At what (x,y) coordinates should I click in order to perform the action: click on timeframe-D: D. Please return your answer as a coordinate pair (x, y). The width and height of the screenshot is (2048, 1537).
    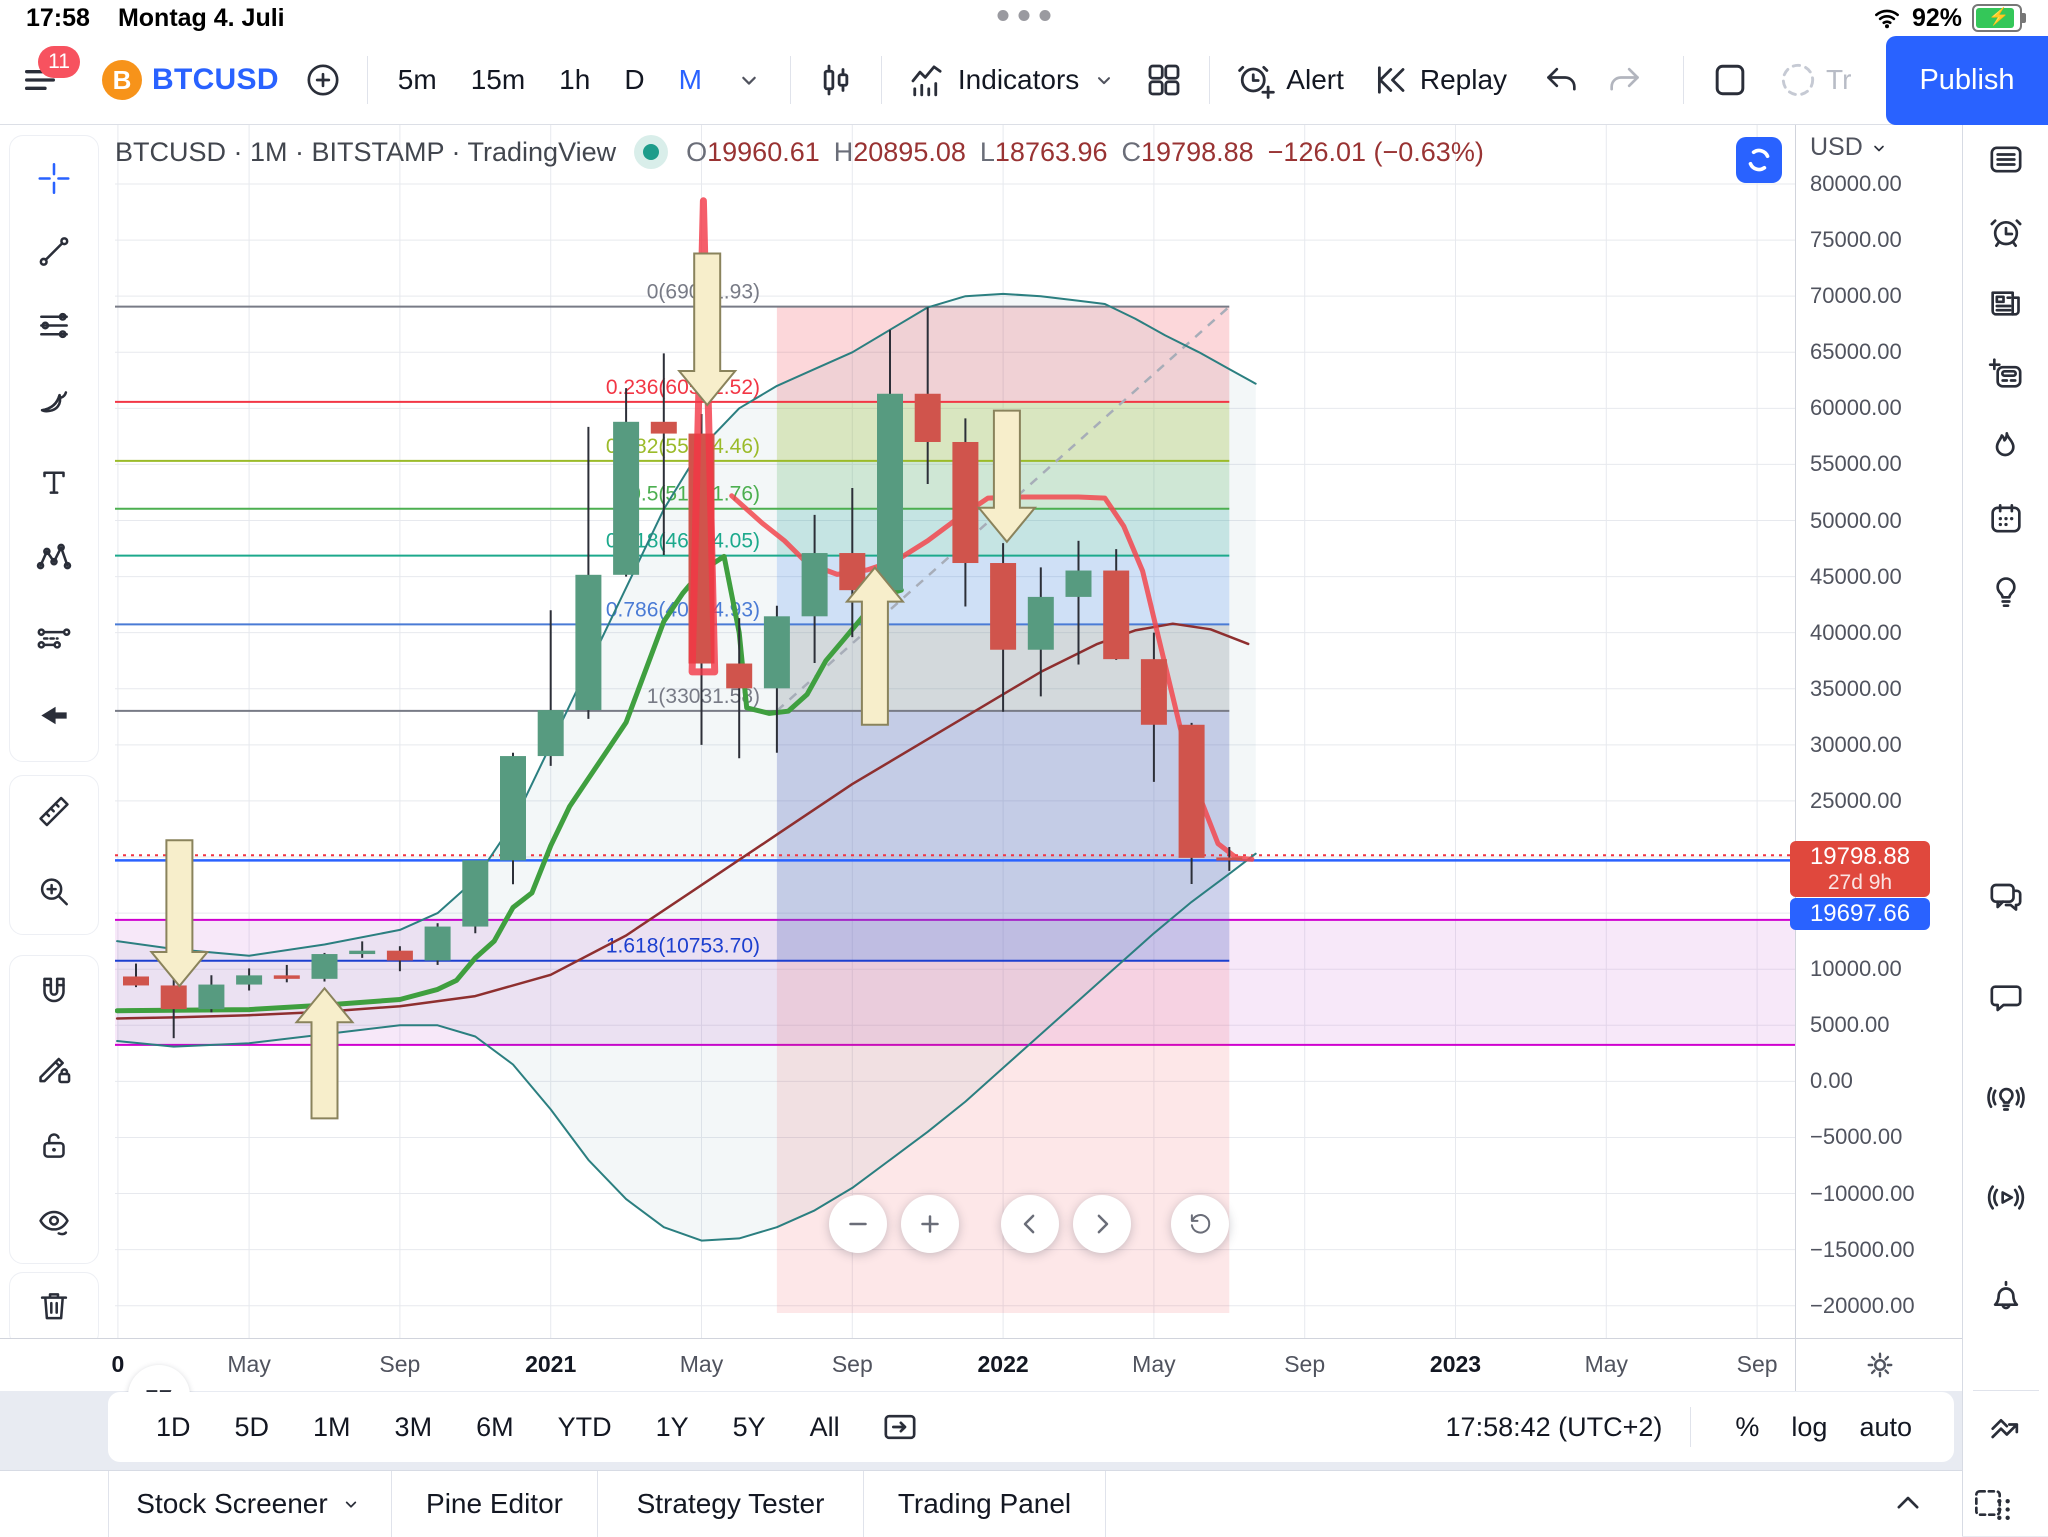
    Looking at the image, I should click on (634, 79).